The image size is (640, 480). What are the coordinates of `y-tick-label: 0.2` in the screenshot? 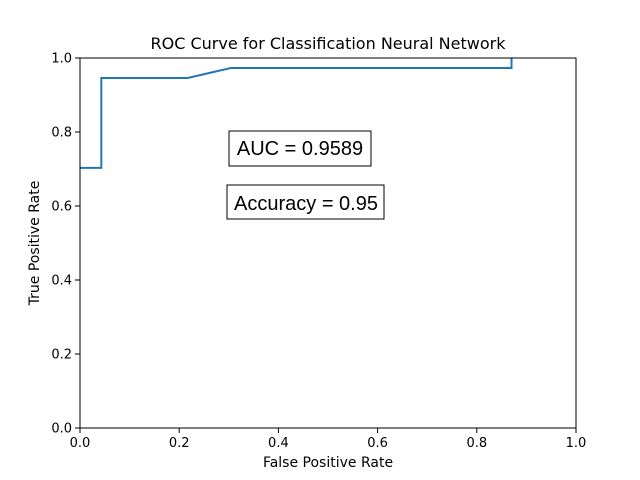 It's located at (61, 355).